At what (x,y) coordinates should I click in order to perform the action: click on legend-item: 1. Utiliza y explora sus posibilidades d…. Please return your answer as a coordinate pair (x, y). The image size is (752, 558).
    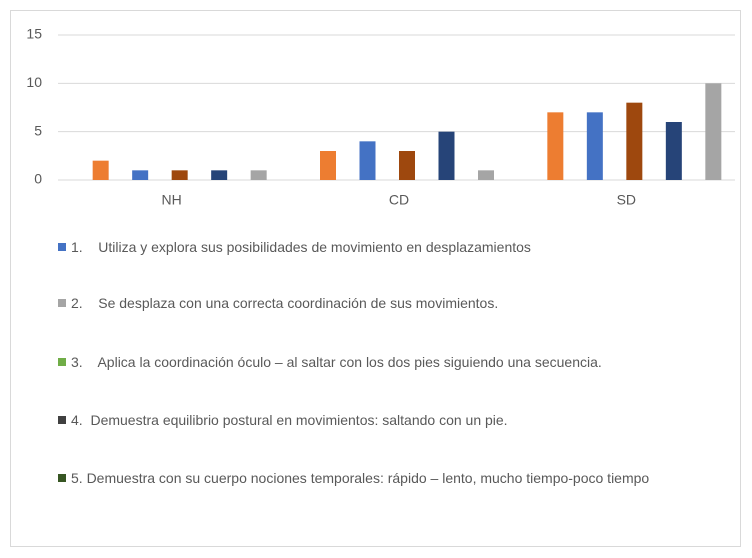
    Looking at the image, I should click on (383, 247).